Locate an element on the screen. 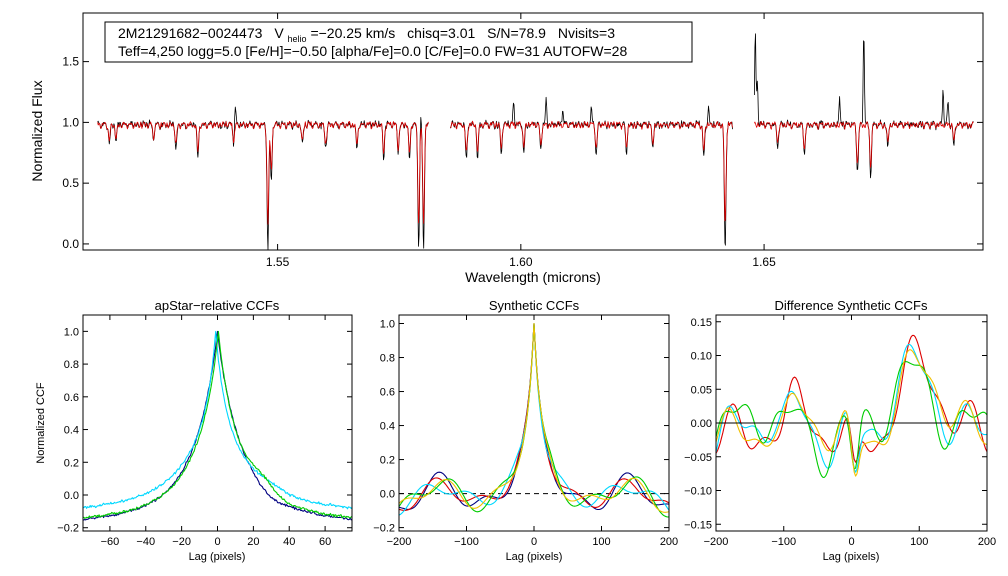 This screenshot has width=1008, height=576. y-tick-label: −0.05 is located at coordinates (698, 458).